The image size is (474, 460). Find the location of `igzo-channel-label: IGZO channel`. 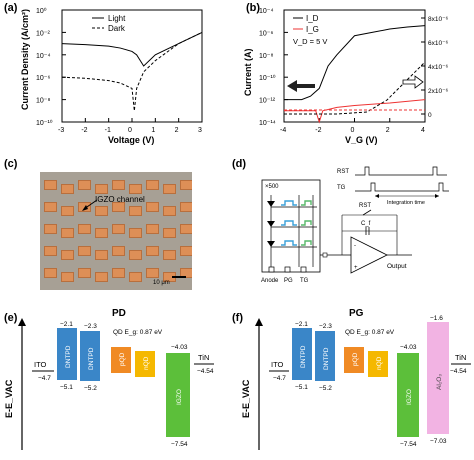

igzo-channel-label: IGZO channel is located at coordinates (120, 199).